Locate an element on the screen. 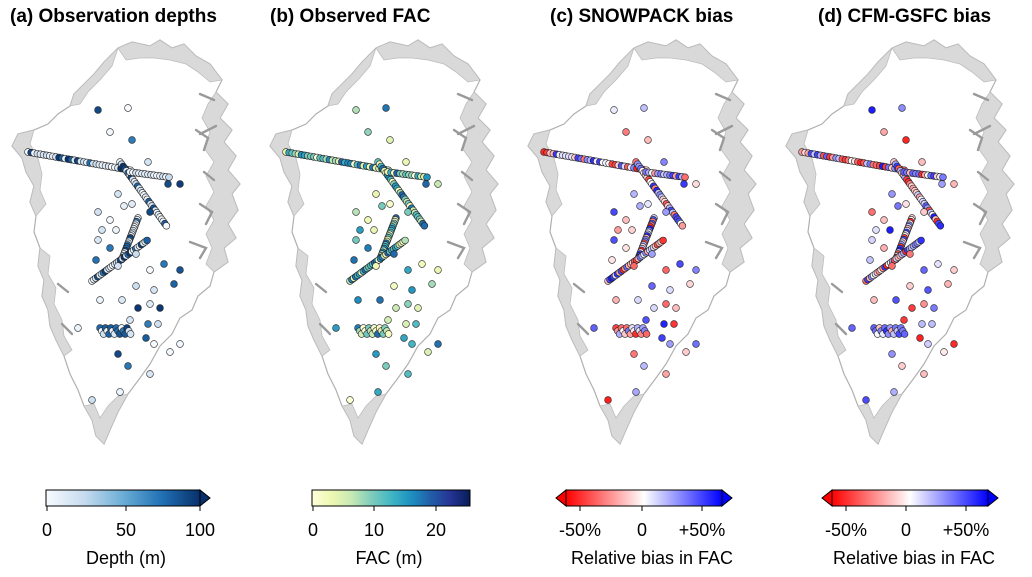 The image size is (1032, 577). colorbar-tick-label: 50 is located at coordinates (126, 530).